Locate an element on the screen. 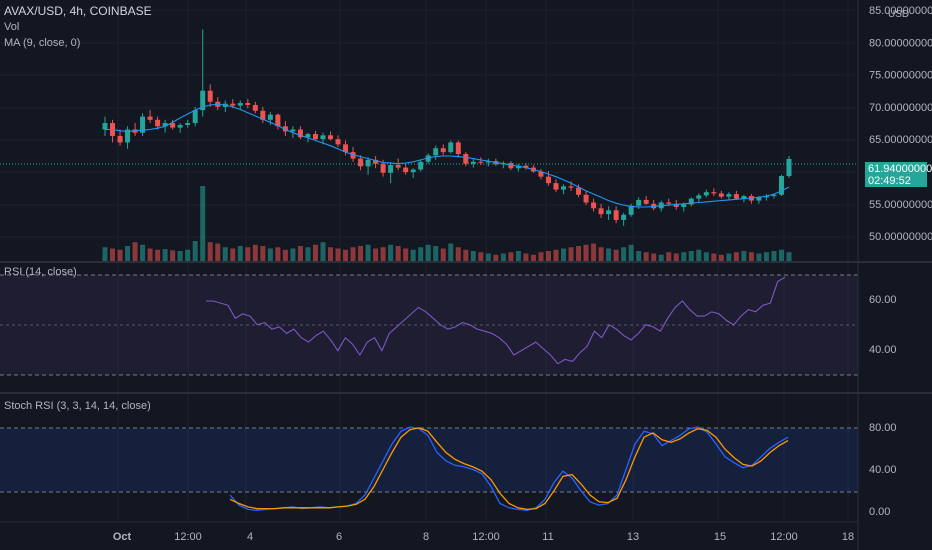 This screenshot has height=550, width=932. stoch-rsi-label: Stoch RSI (3, 3, 14, 14, close) is located at coordinates (77, 406).